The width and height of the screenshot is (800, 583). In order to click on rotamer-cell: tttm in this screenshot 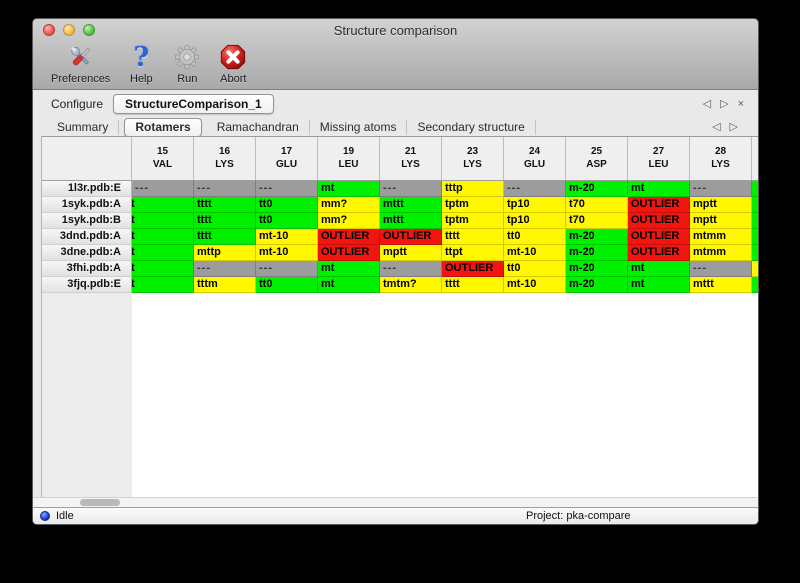, I will do `click(225, 285)`.